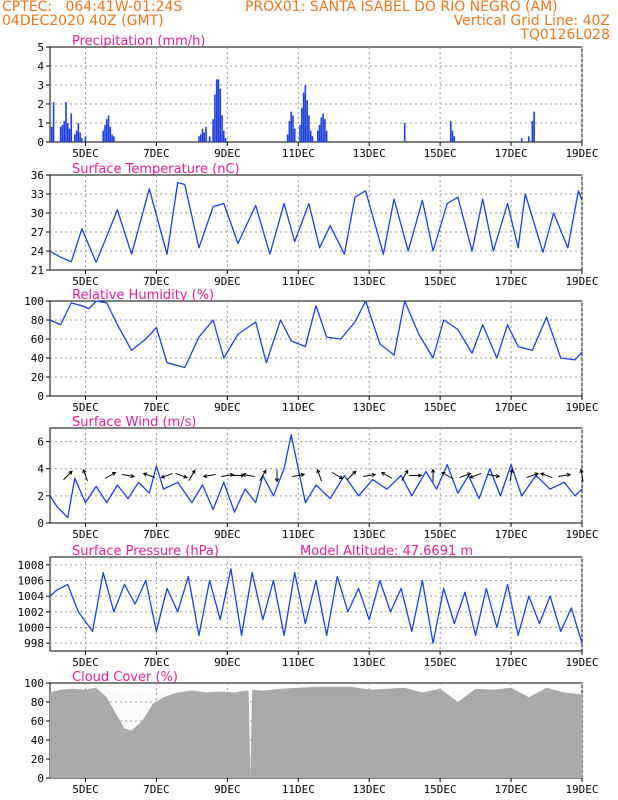 This screenshot has width=618, height=800. I want to click on y-tick-label: 1004, so click(31, 596).